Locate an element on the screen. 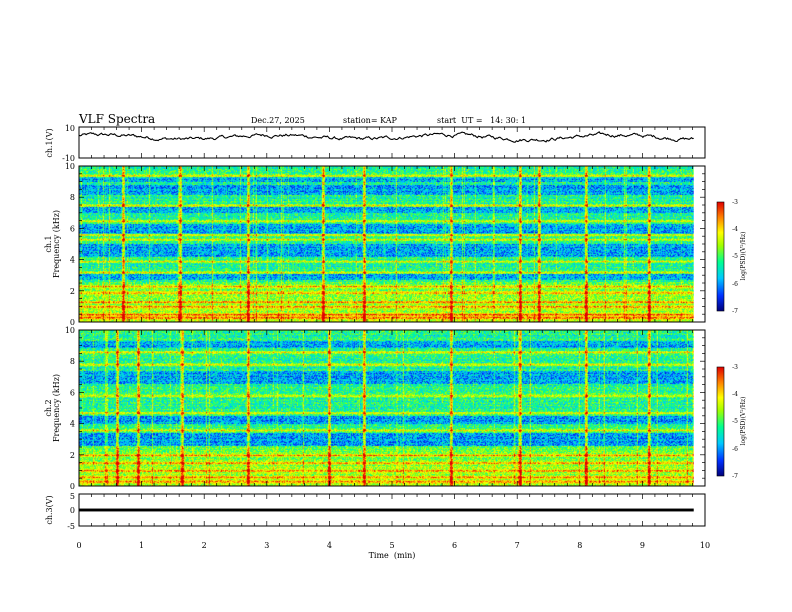 Image resolution: width=792 pixels, height=612 pixels. ch1-freq-tick-label-6: 6 is located at coordinates (72, 228).